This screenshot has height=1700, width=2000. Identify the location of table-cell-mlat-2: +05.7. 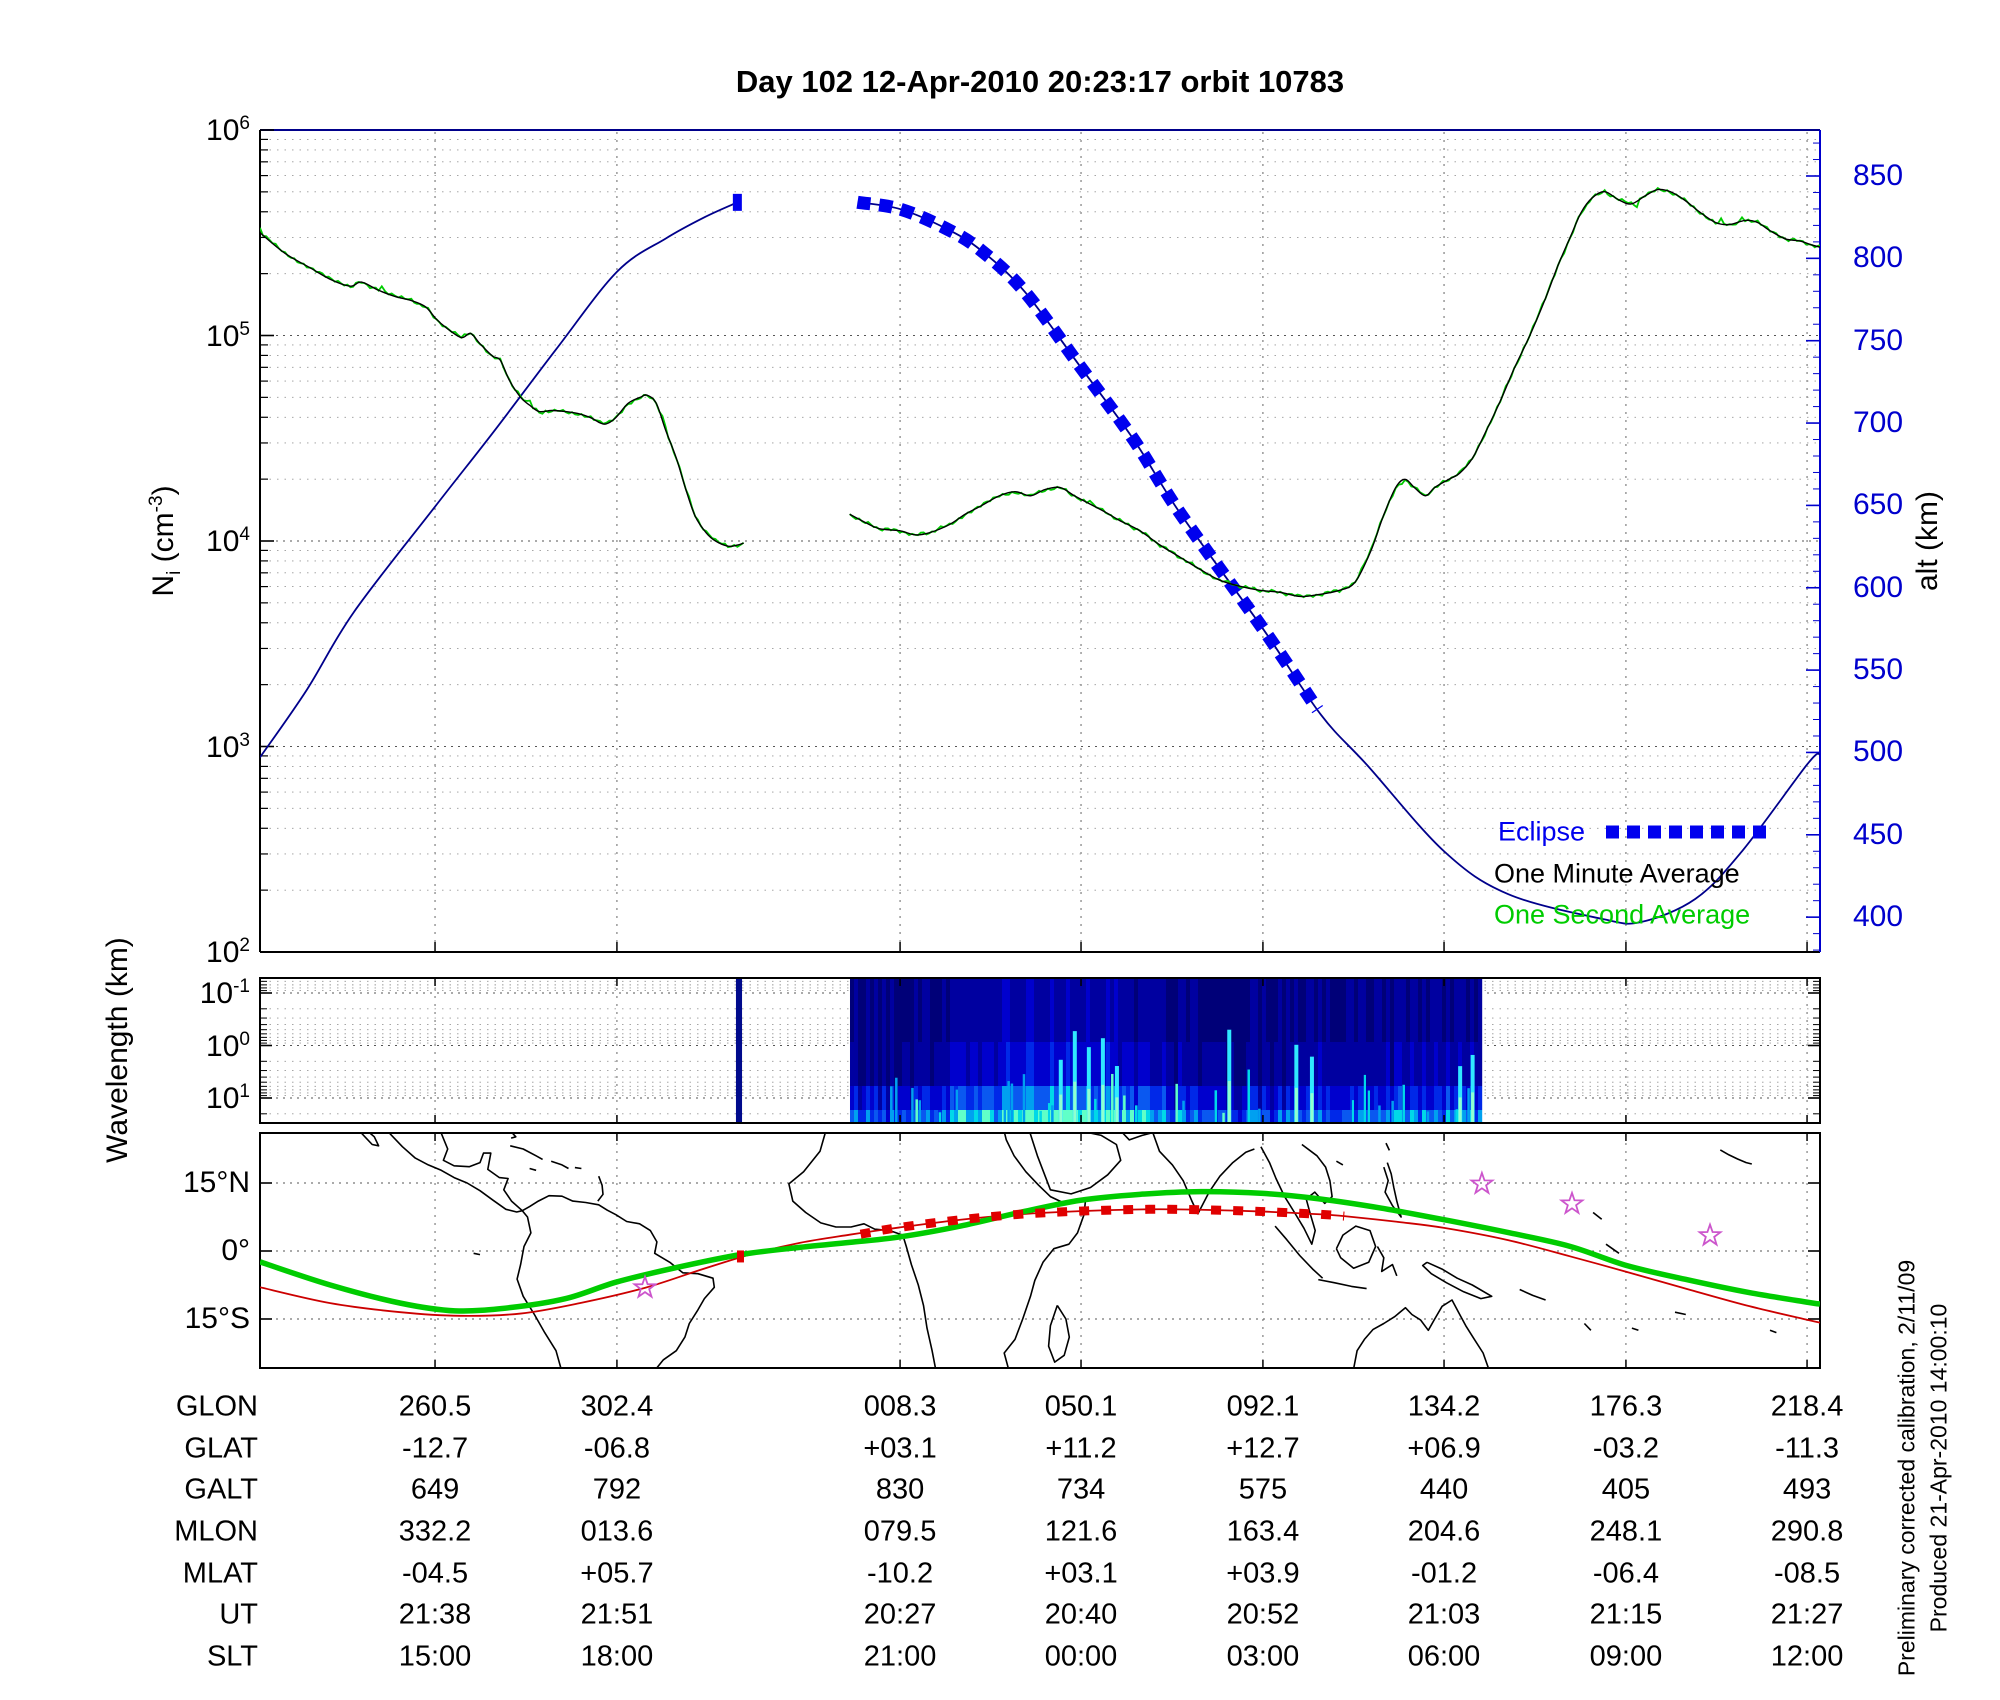
(617, 1573).